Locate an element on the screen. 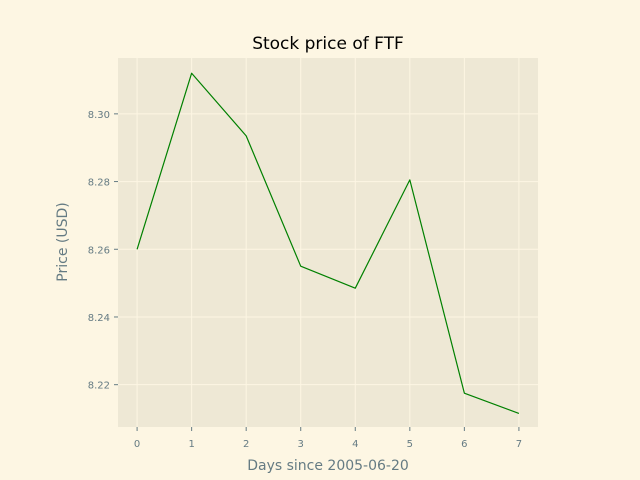 The image size is (640, 480). x-tick-label: 0 is located at coordinates (137, 444).